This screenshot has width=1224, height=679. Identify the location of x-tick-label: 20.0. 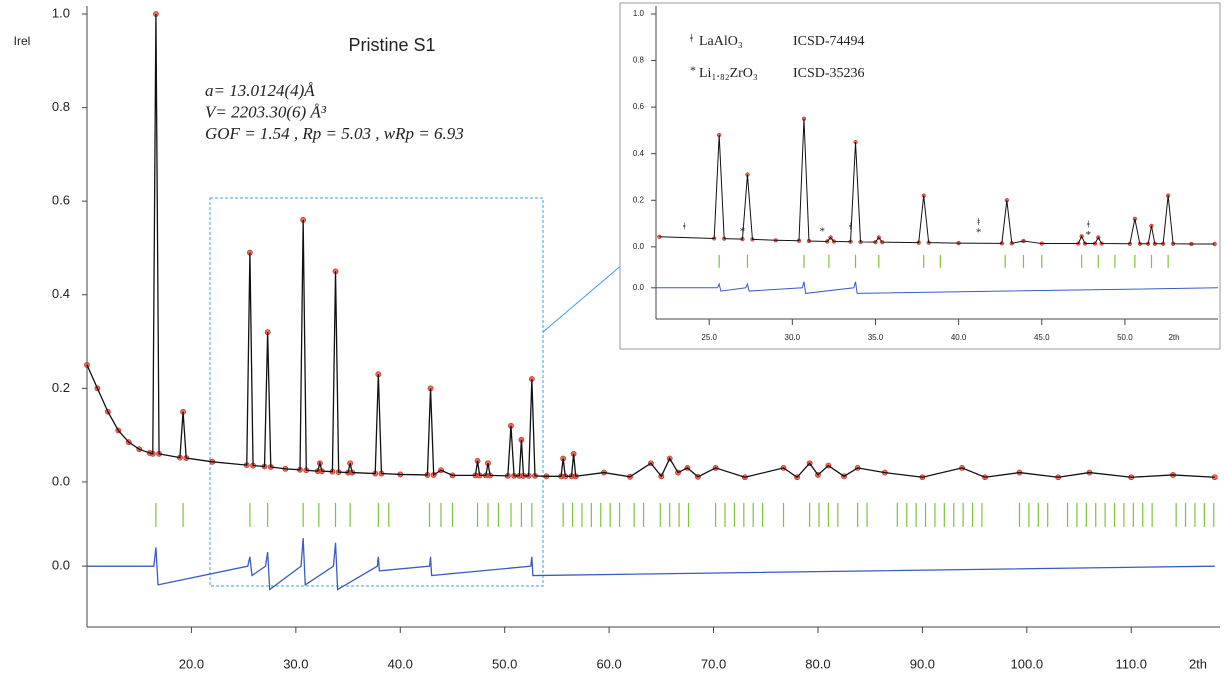
(191, 663).